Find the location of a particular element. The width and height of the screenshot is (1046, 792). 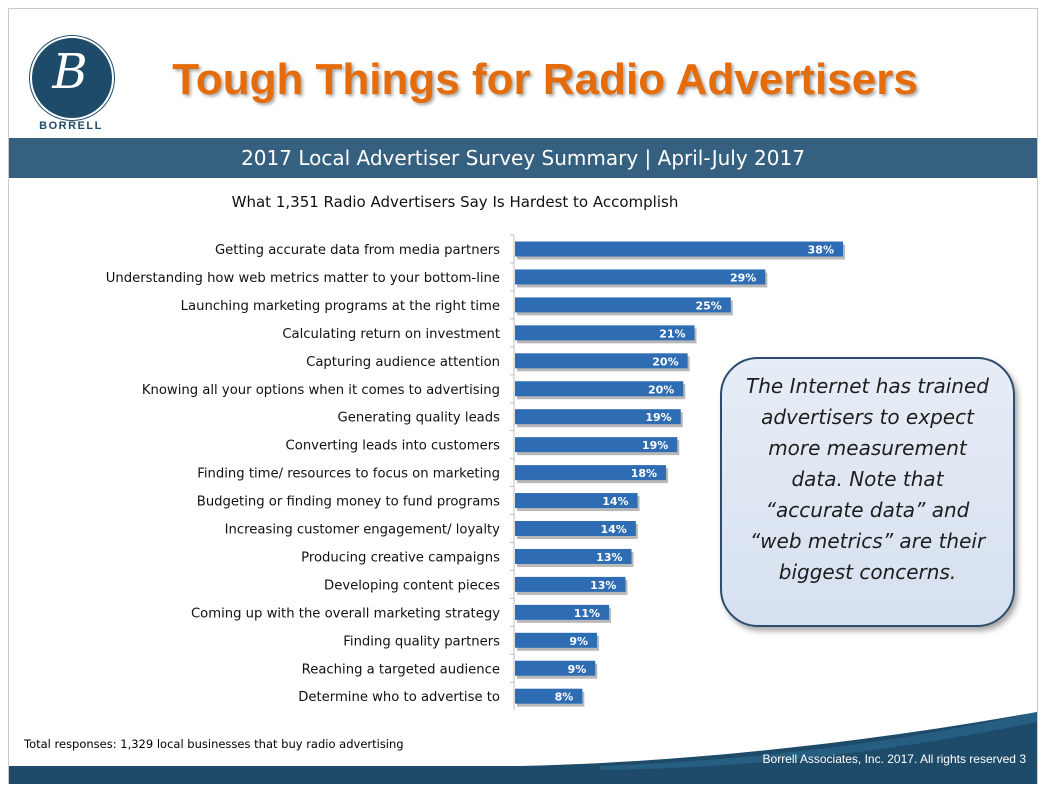

category-label: Capturing audience attention is located at coordinates (403, 362).